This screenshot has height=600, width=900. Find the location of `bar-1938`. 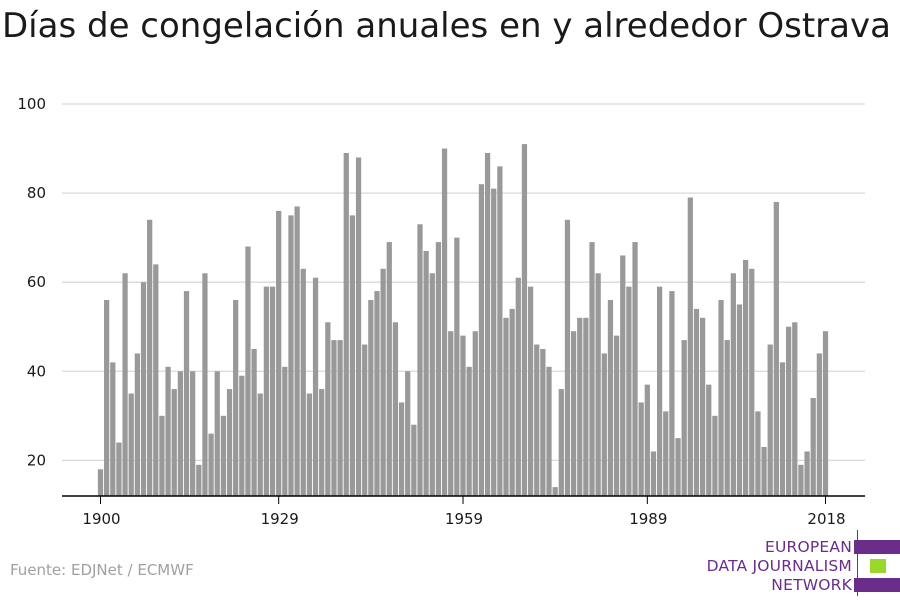

bar-1938 is located at coordinates (334, 418).